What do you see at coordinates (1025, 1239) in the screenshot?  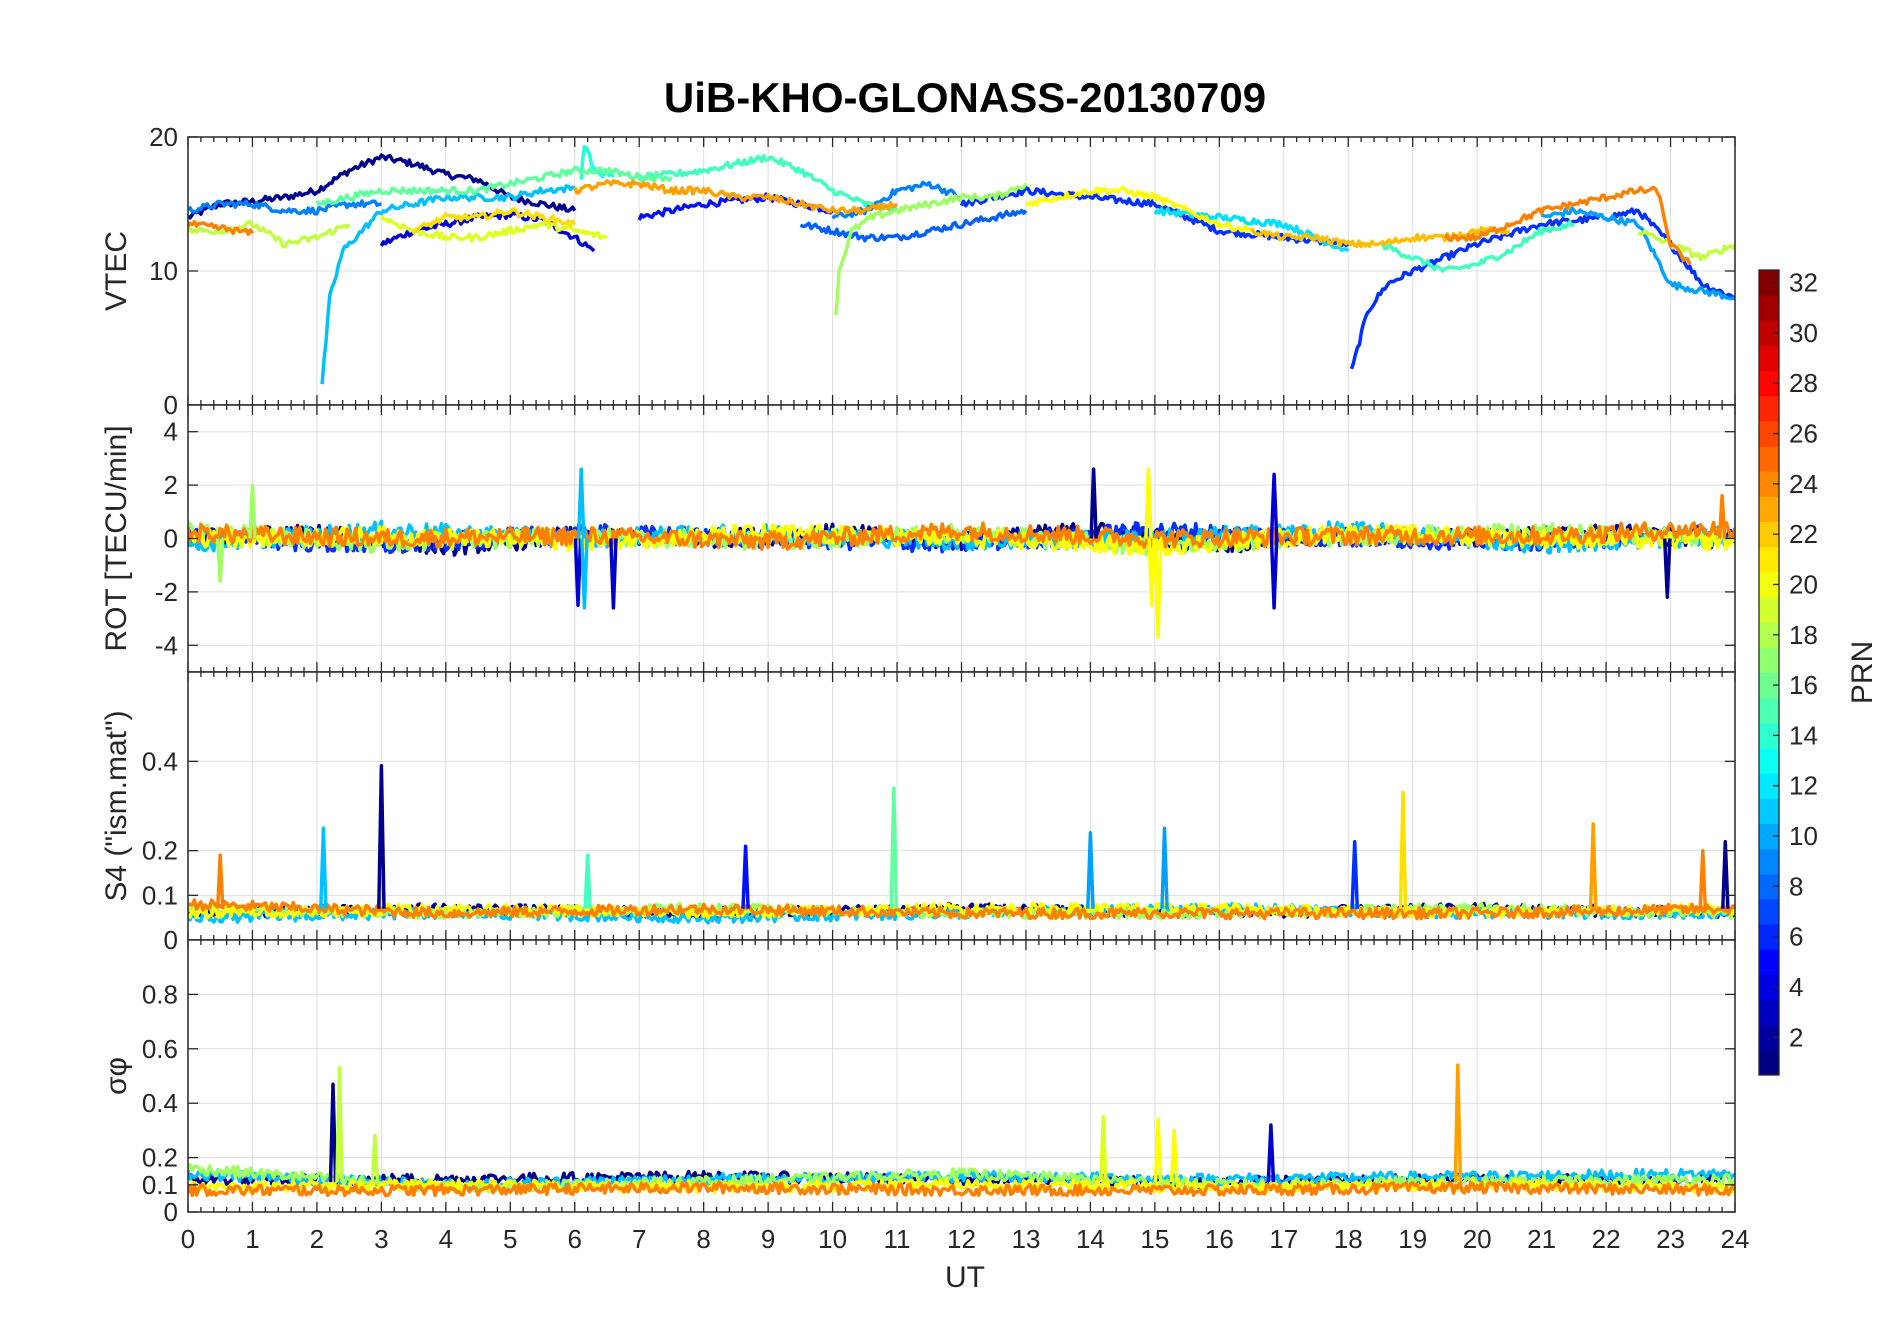 I see `x-tick-label: 13` at bounding box center [1025, 1239].